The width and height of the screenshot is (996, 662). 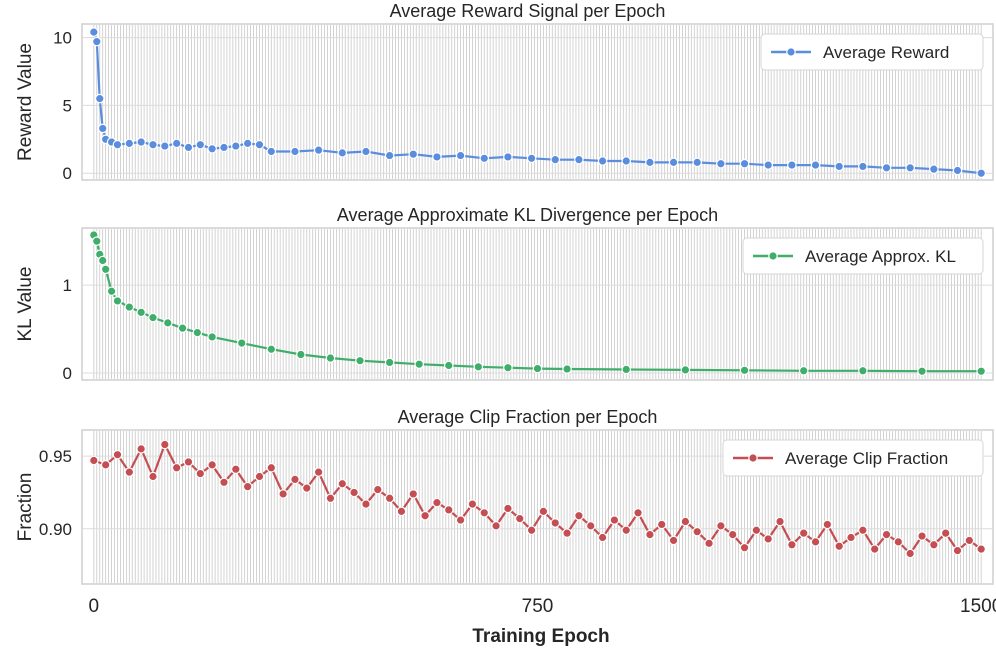 I want to click on y-tick-label: 0, so click(x=67, y=173).